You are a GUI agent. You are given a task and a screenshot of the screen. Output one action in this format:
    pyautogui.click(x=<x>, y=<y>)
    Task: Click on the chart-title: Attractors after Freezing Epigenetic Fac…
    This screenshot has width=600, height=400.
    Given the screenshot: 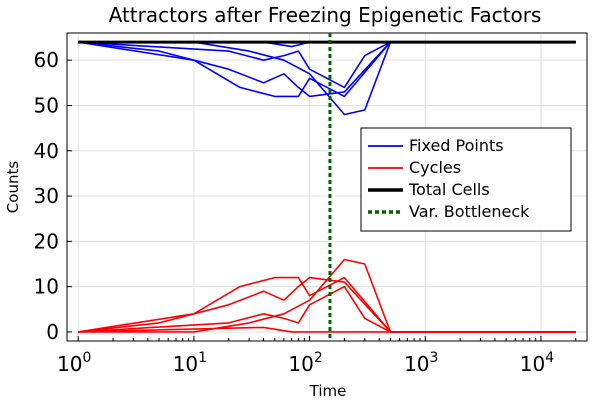 What is the action you would take?
    pyautogui.click(x=325, y=15)
    